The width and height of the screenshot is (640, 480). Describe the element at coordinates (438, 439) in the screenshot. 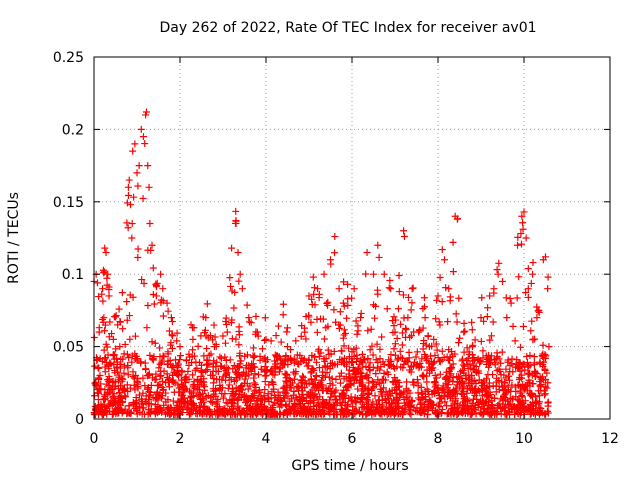

I see `x-tick-label: 8` at that location.